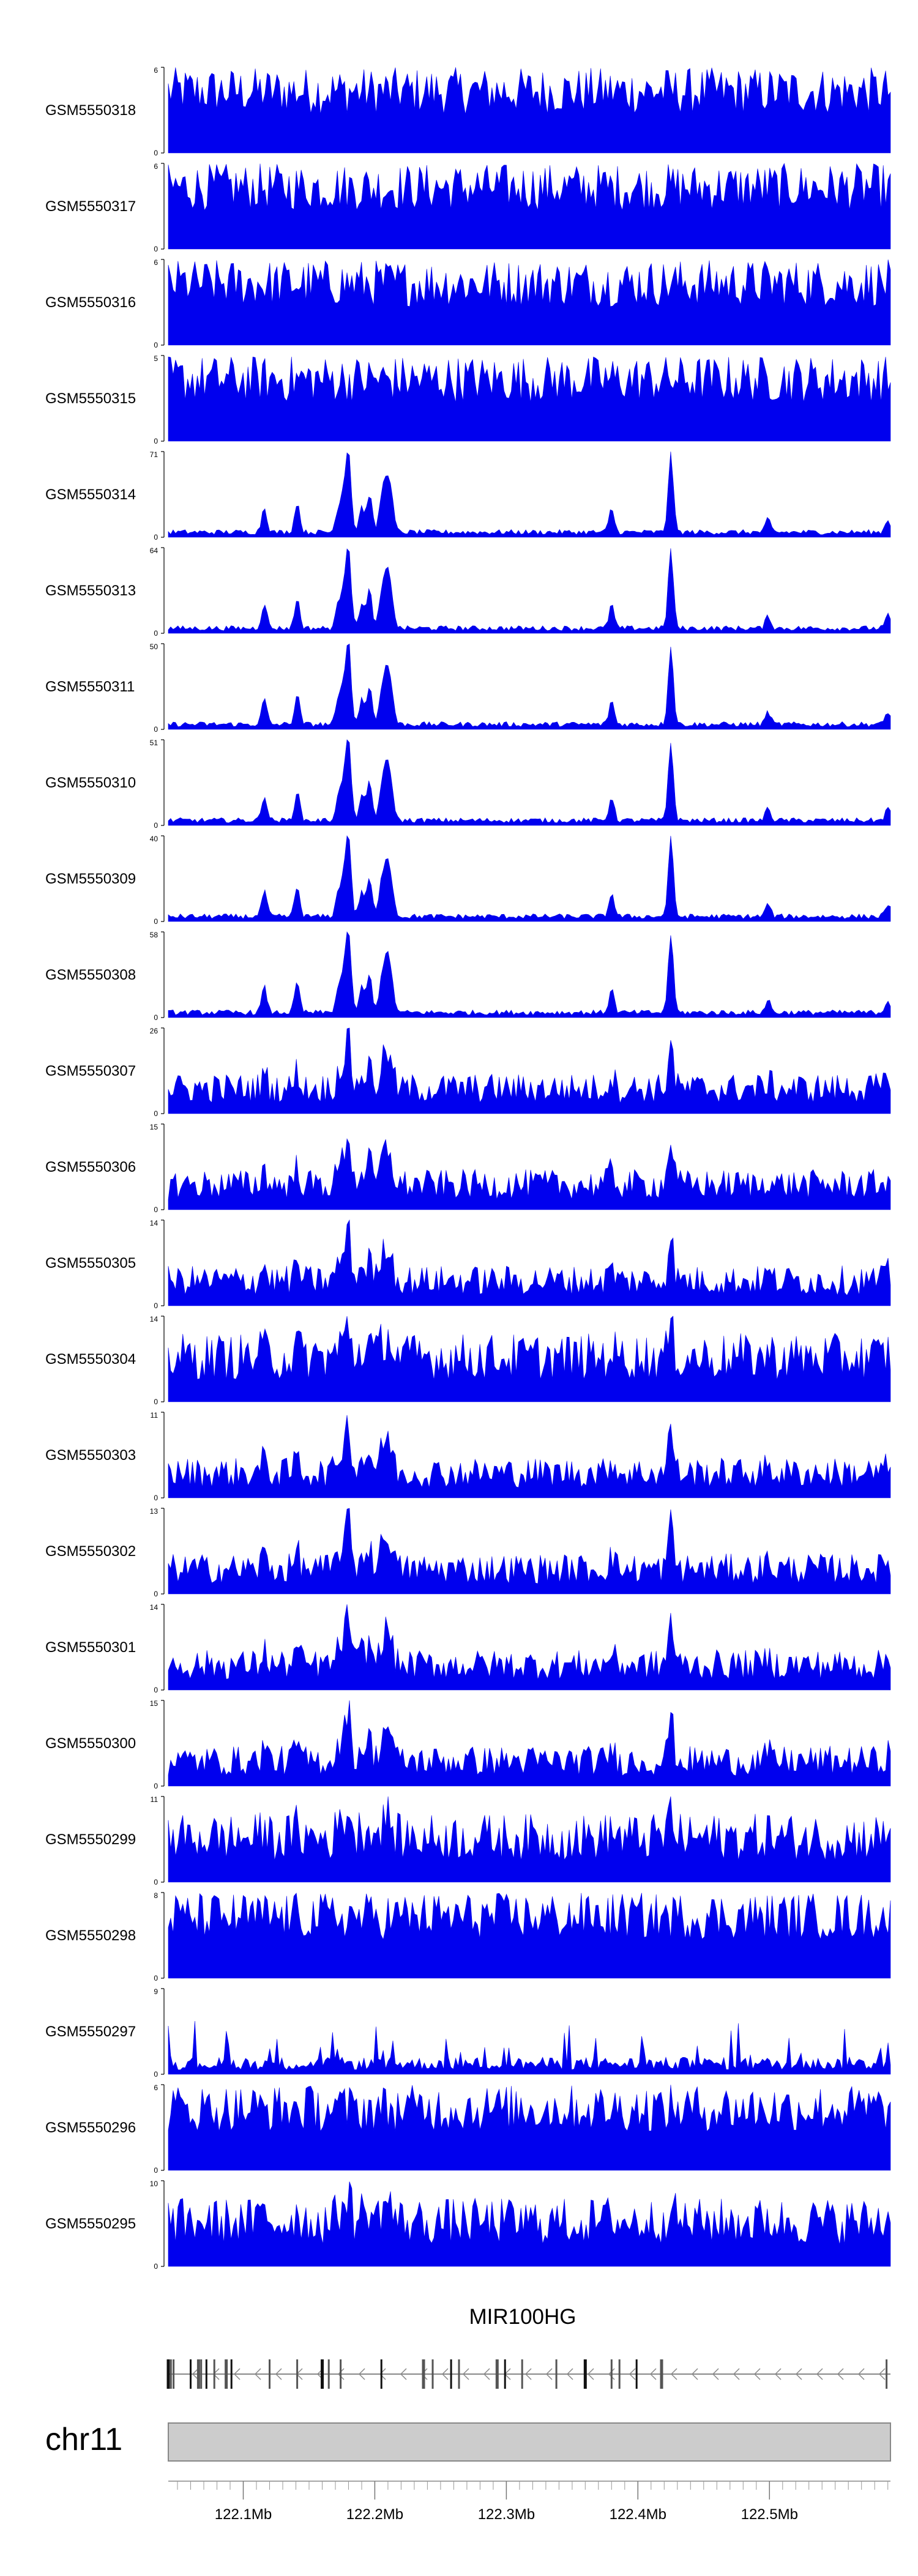  I want to click on y-max-label: 40, so click(154, 839).